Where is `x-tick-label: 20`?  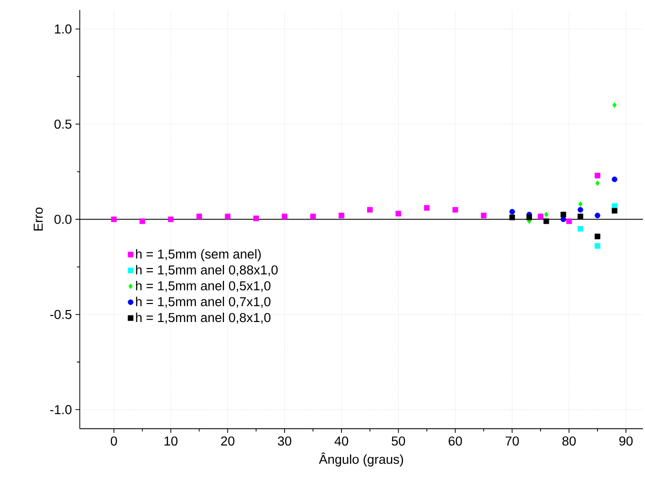 x-tick-label: 20 is located at coordinates (227, 441).